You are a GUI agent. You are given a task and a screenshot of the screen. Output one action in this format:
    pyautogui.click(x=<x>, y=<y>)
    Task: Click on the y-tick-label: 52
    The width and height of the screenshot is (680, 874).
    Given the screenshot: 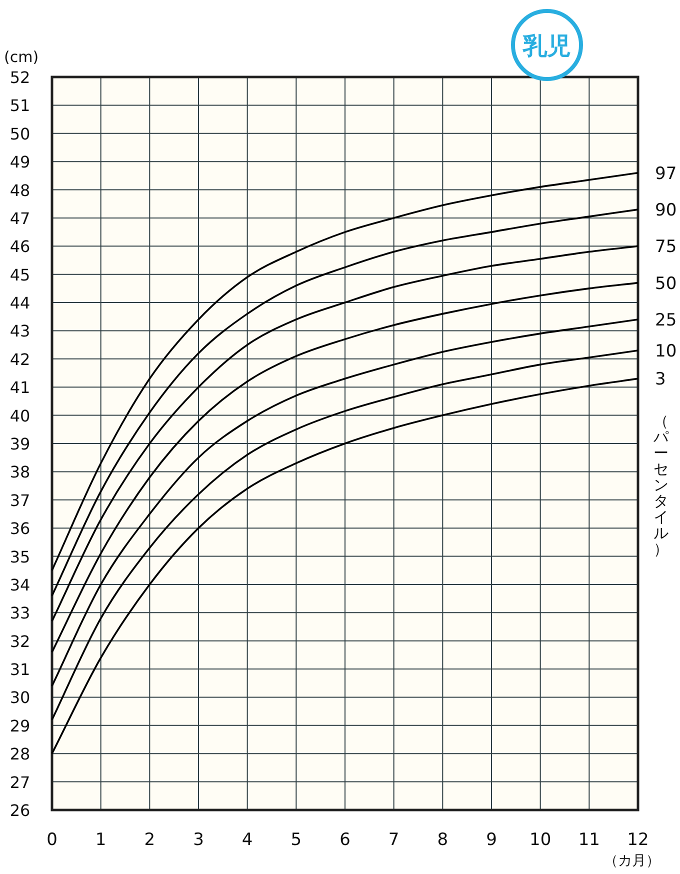 What is the action you would take?
    pyautogui.click(x=20, y=77)
    